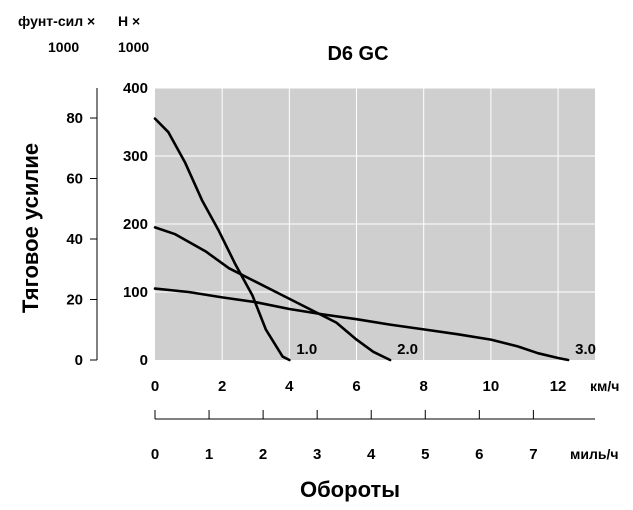  Describe the element at coordinates (74, 239) in the screenshot. I see `y-left-tick-label: 40` at that location.